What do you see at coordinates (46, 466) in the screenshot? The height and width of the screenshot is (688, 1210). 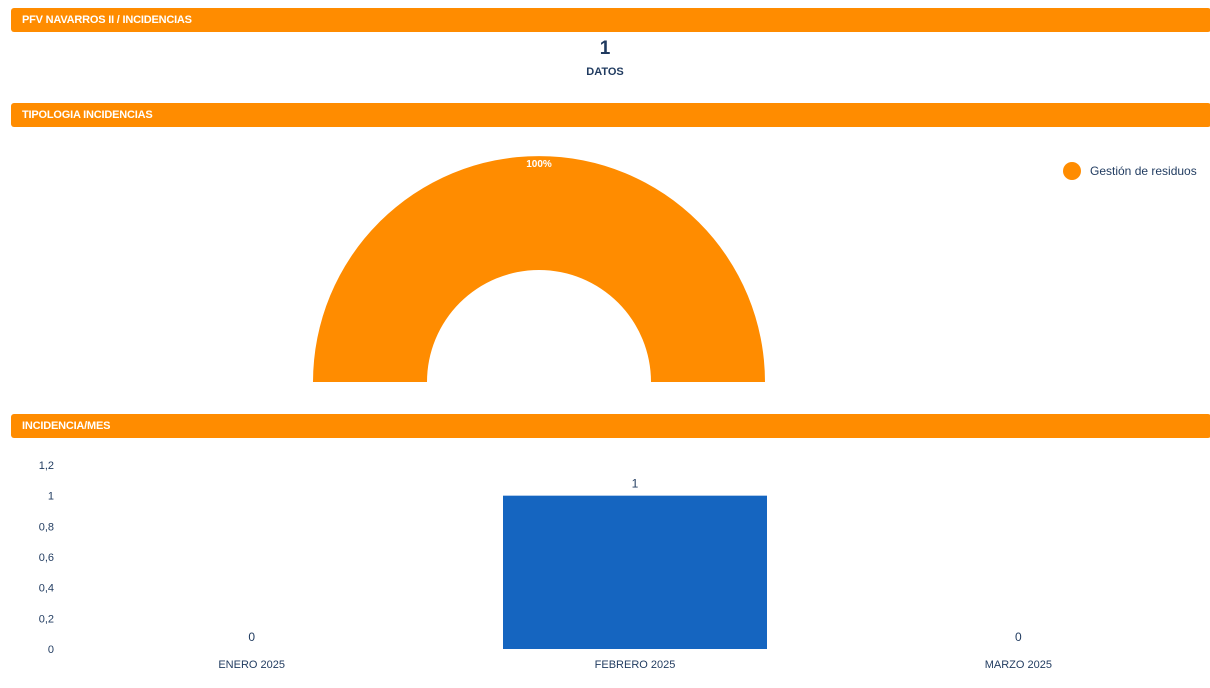 I see `y-tick-label: 1,2` at bounding box center [46, 466].